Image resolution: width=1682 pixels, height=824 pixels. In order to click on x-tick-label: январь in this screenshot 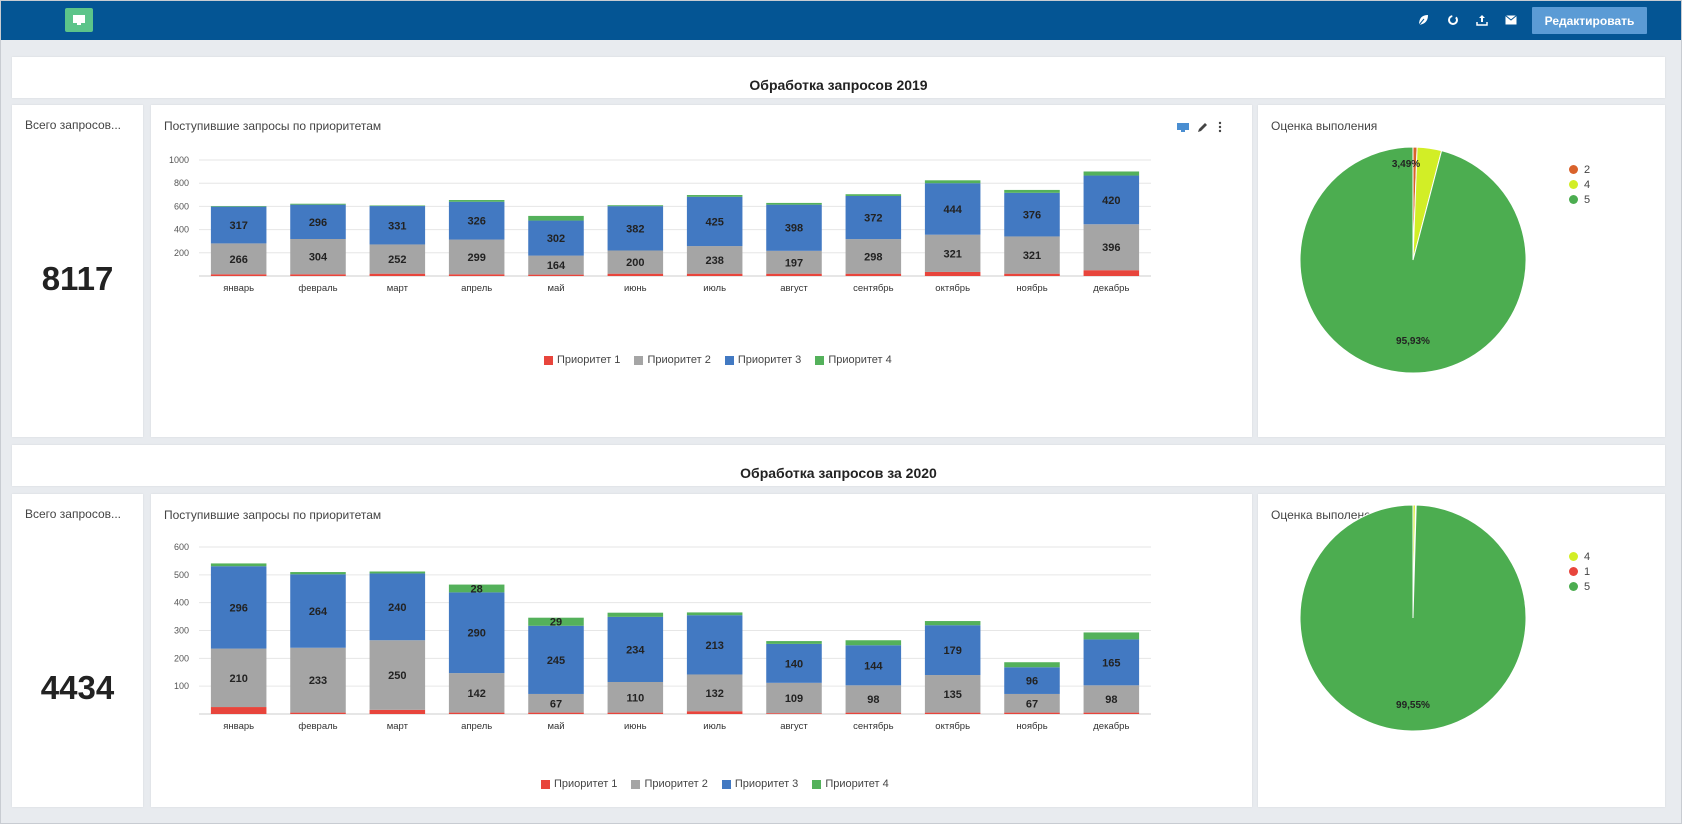, I will do `click(238, 288)`.